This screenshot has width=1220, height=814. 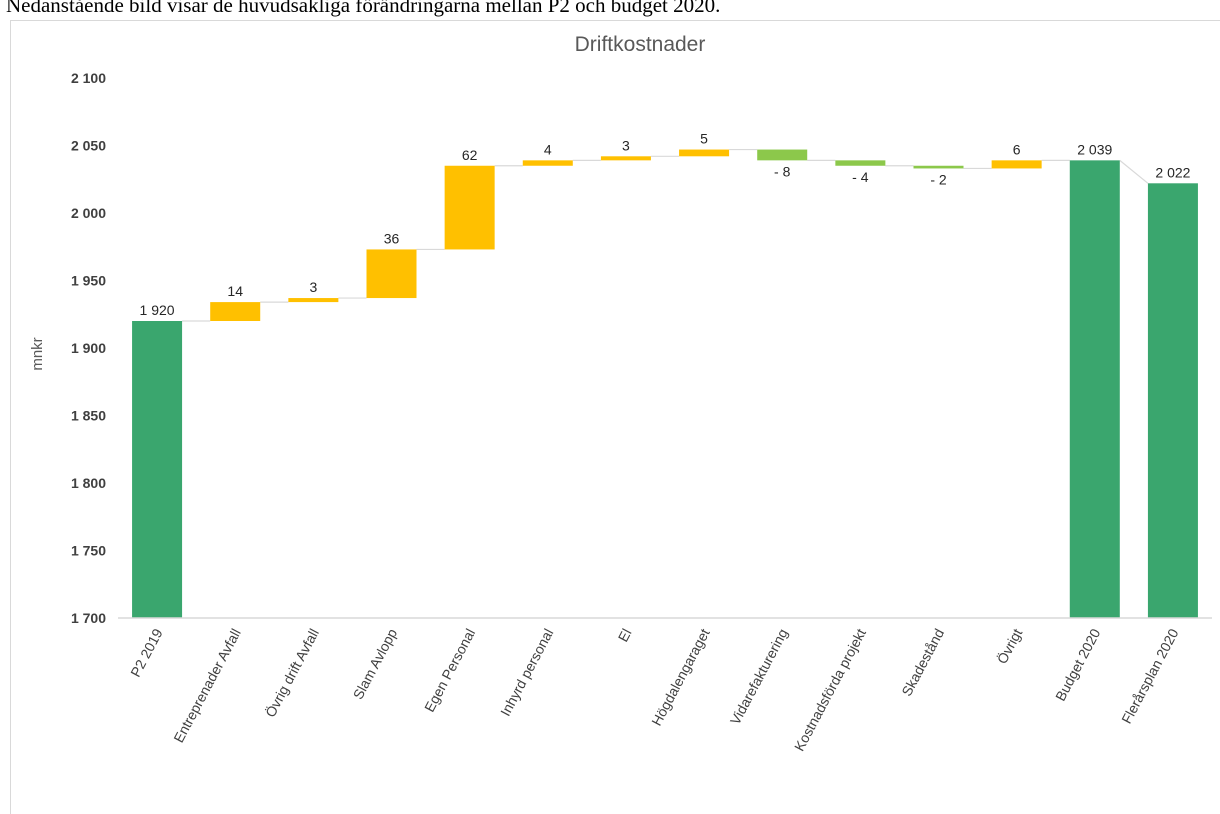 What do you see at coordinates (37, 353) in the screenshot?
I see `y-axis-label: mnkr` at bounding box center [37, 353].